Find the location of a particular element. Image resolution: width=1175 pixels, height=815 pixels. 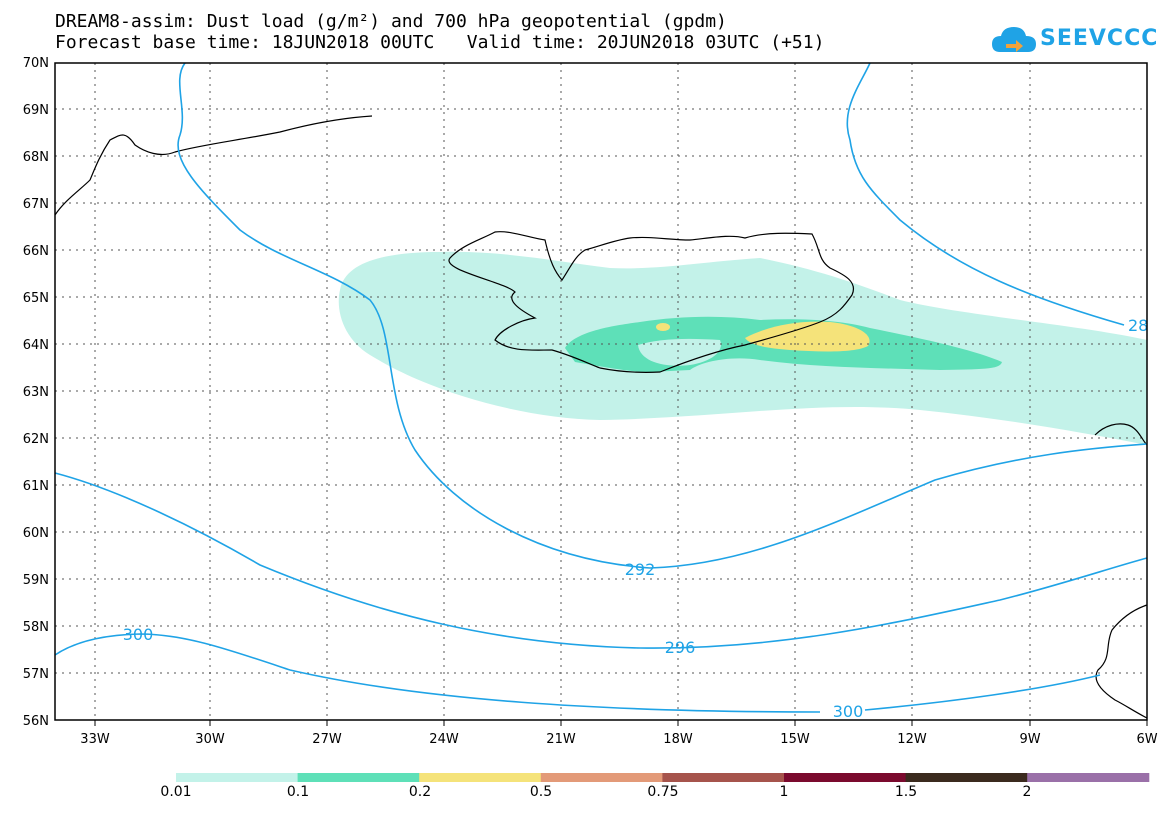

colorbar-label: 1.5 is located at coordinates (906, 792).